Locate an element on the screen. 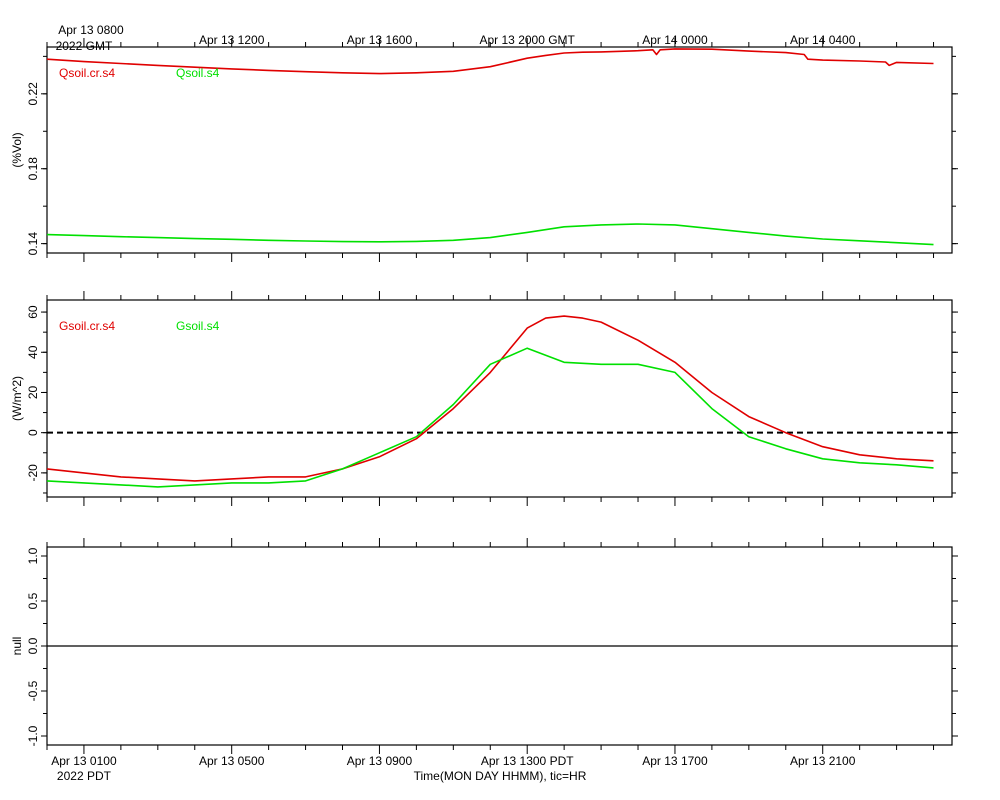 This screenshot has height=800, width=1000. y-tick-label: 0.5 is located at coordinates (33, 600).